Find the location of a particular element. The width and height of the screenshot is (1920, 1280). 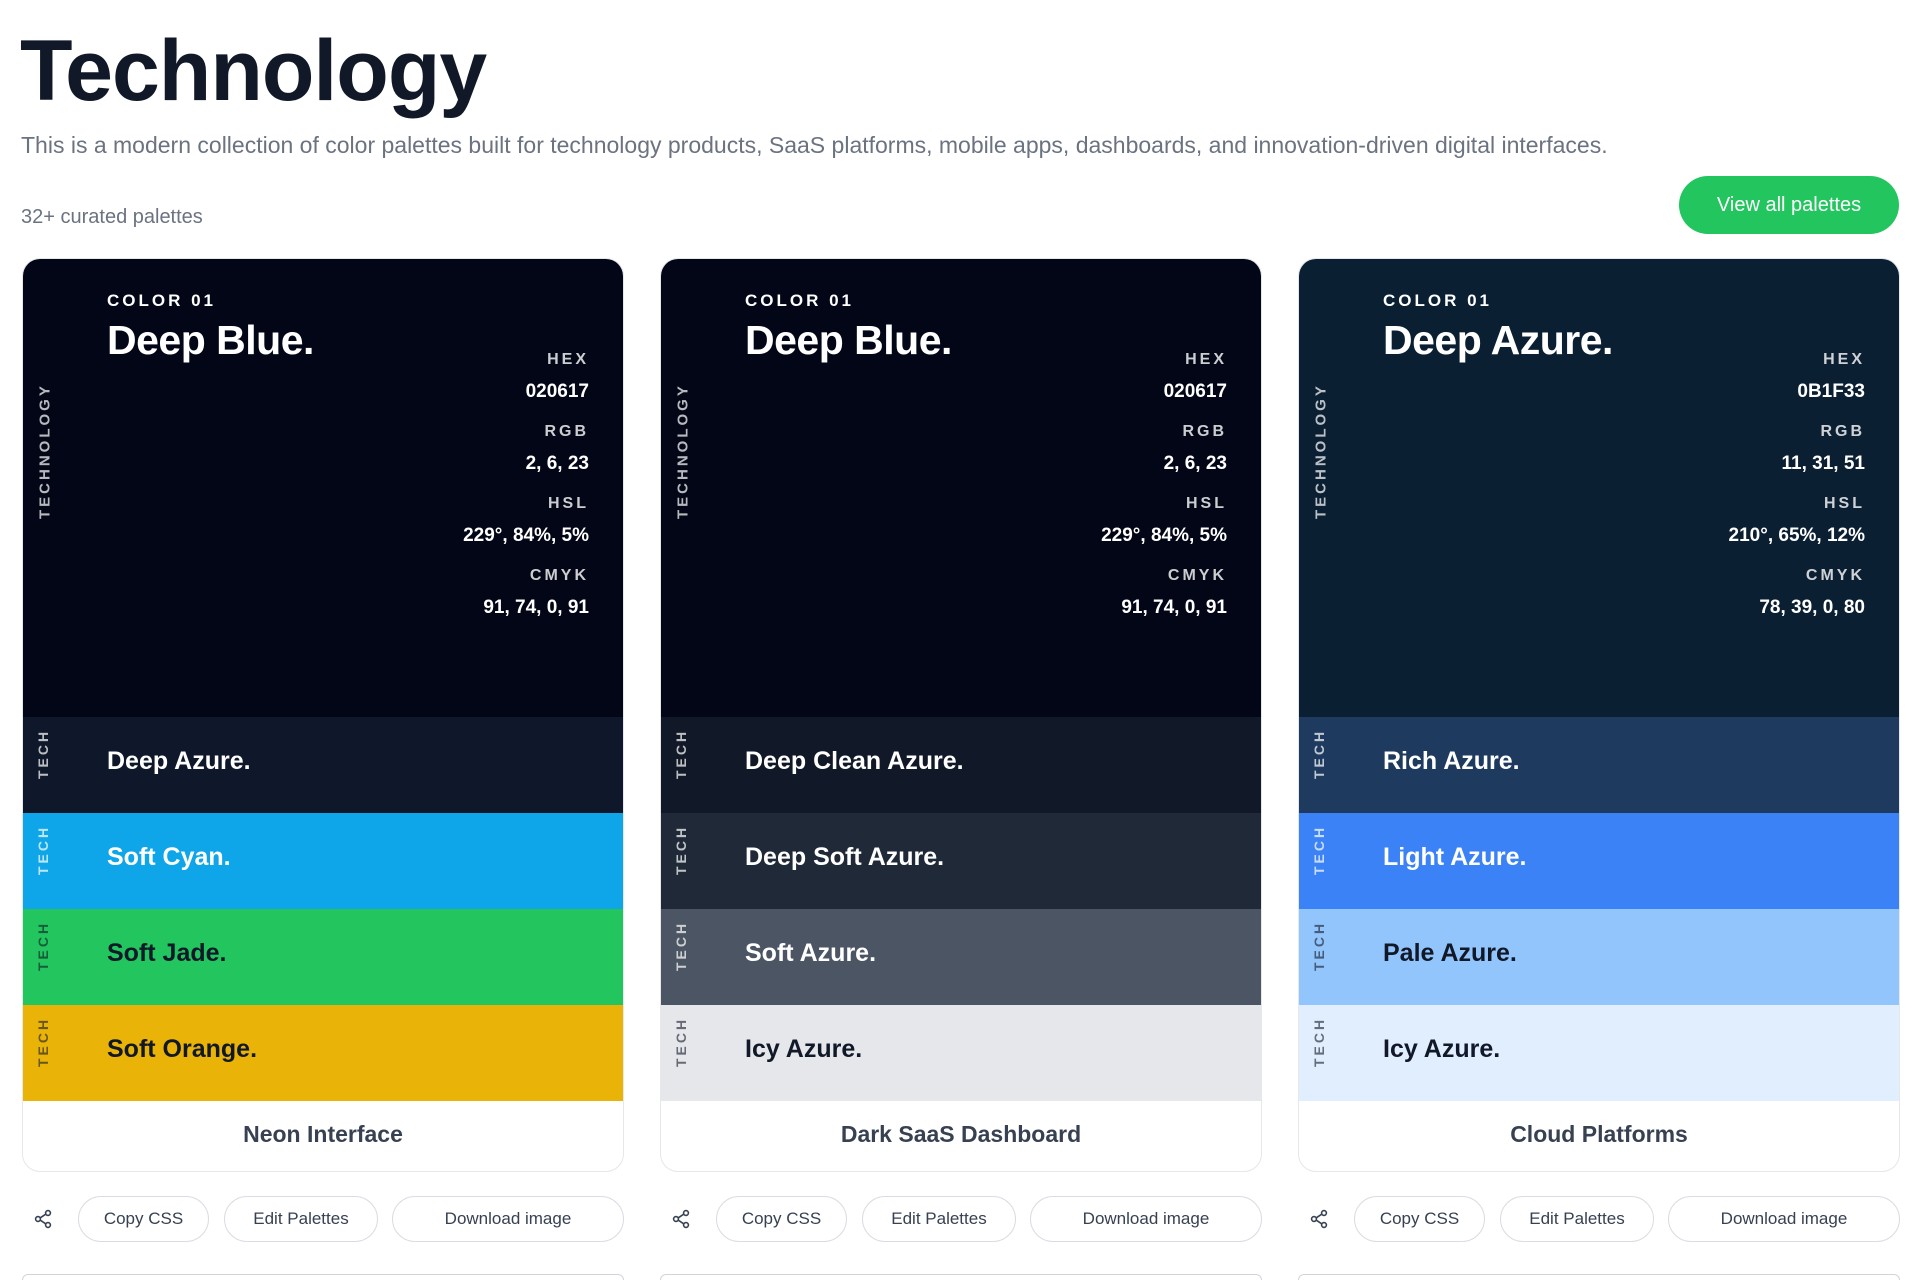

spec-cmyk-value: 78, 39, 0, 80 is located at coordinates (1812, 607).